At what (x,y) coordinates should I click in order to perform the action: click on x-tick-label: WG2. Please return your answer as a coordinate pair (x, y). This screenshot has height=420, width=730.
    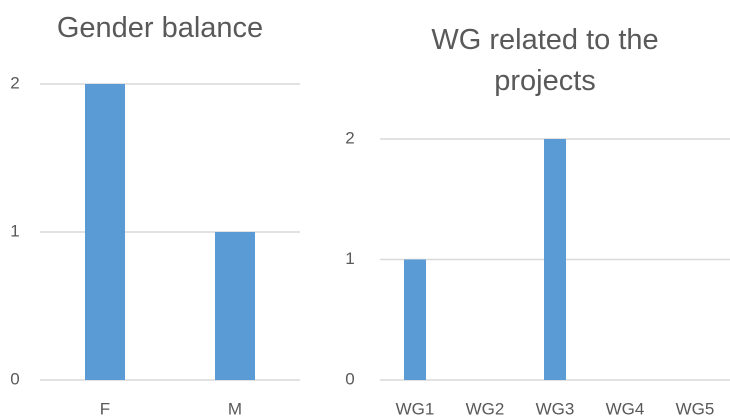
    Looking at the image, I should click on (485, 408).